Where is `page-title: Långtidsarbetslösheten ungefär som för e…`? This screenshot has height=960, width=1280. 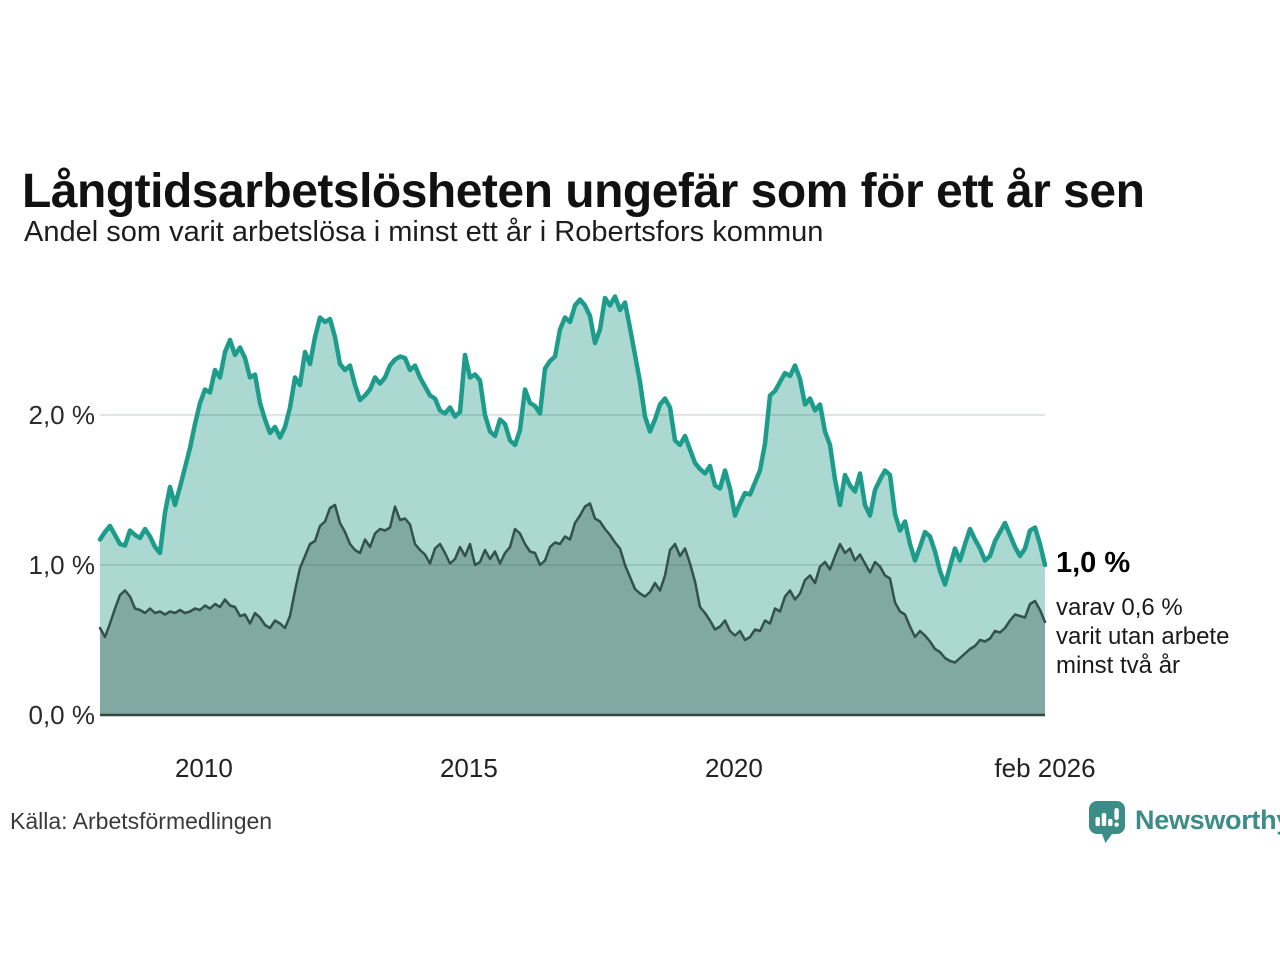 page-title: Långtidsarbetslösheten ungefär som för e… is located at coordinates (583, 192).